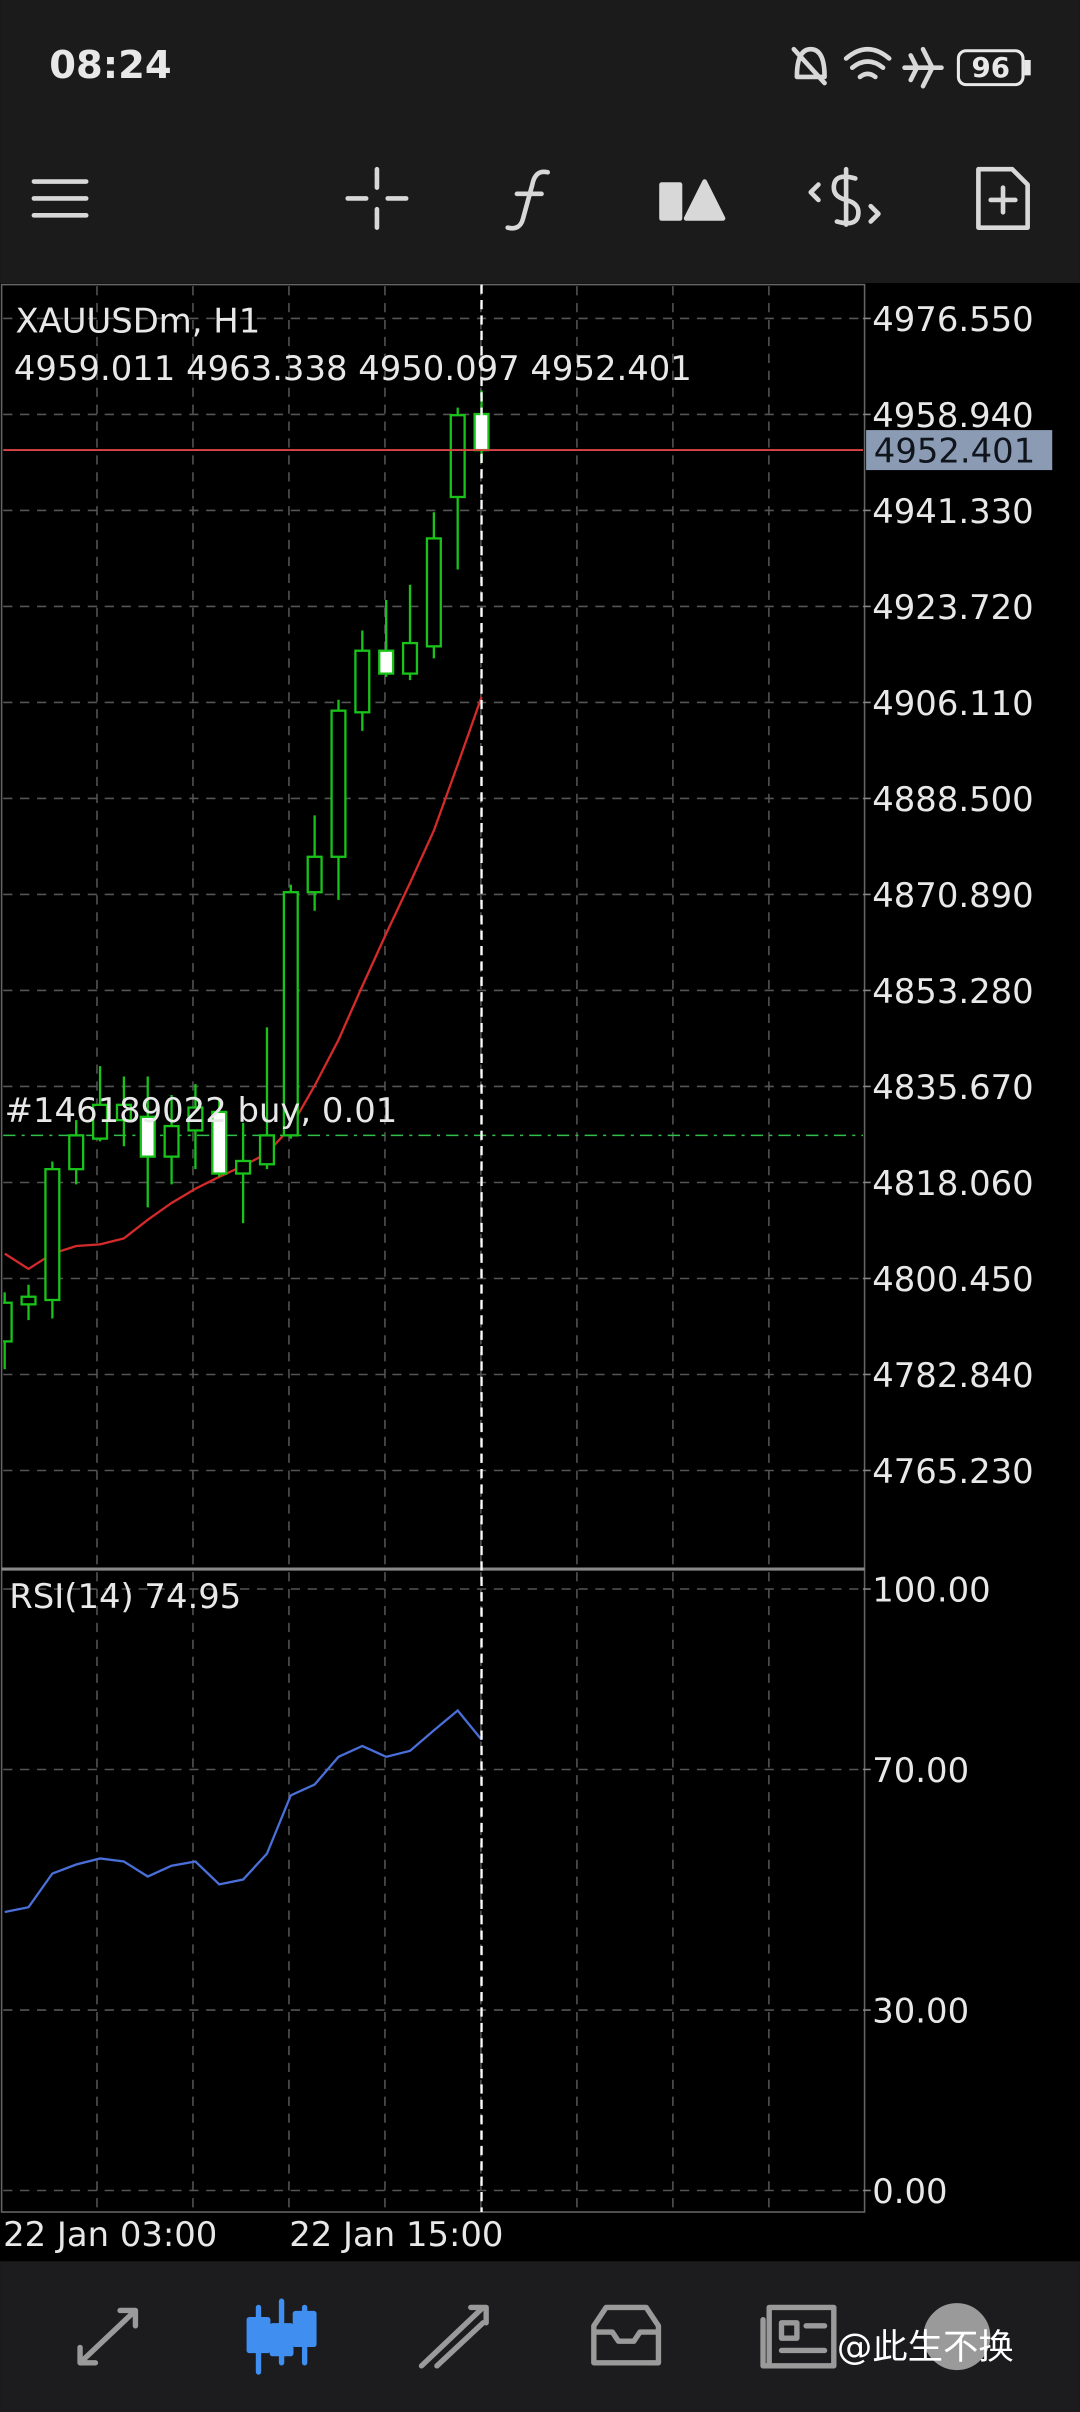 The image size is (1080, 2412). What do you see at coordinates (867, 67) in the screenshot?
I see `status-icons` at bounding box center [867, 67].